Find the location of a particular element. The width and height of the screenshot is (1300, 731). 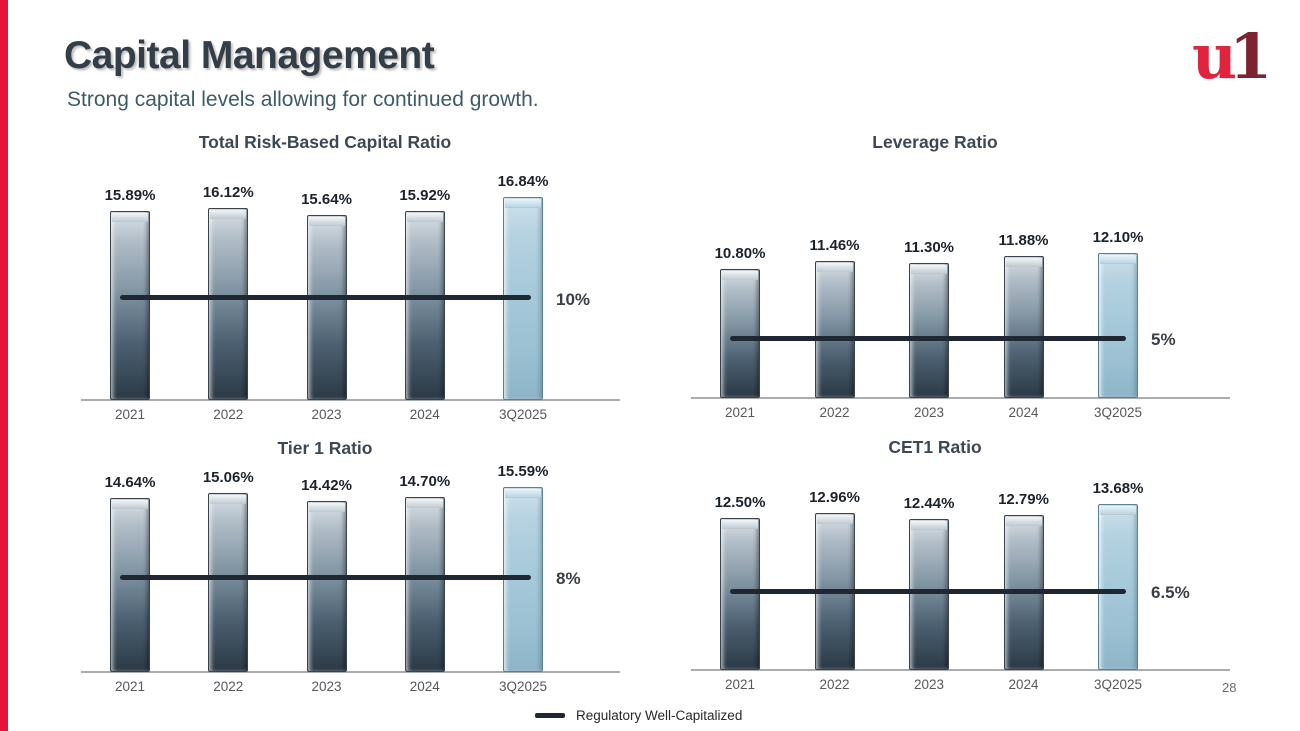

bar-value-label: 12.96% is located at coordinates (834, 497).